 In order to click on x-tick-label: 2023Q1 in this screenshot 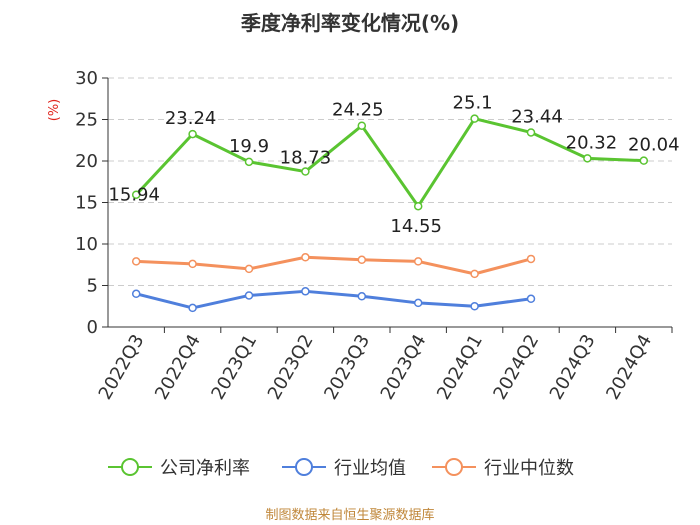, I will do `click(234, 367)`.